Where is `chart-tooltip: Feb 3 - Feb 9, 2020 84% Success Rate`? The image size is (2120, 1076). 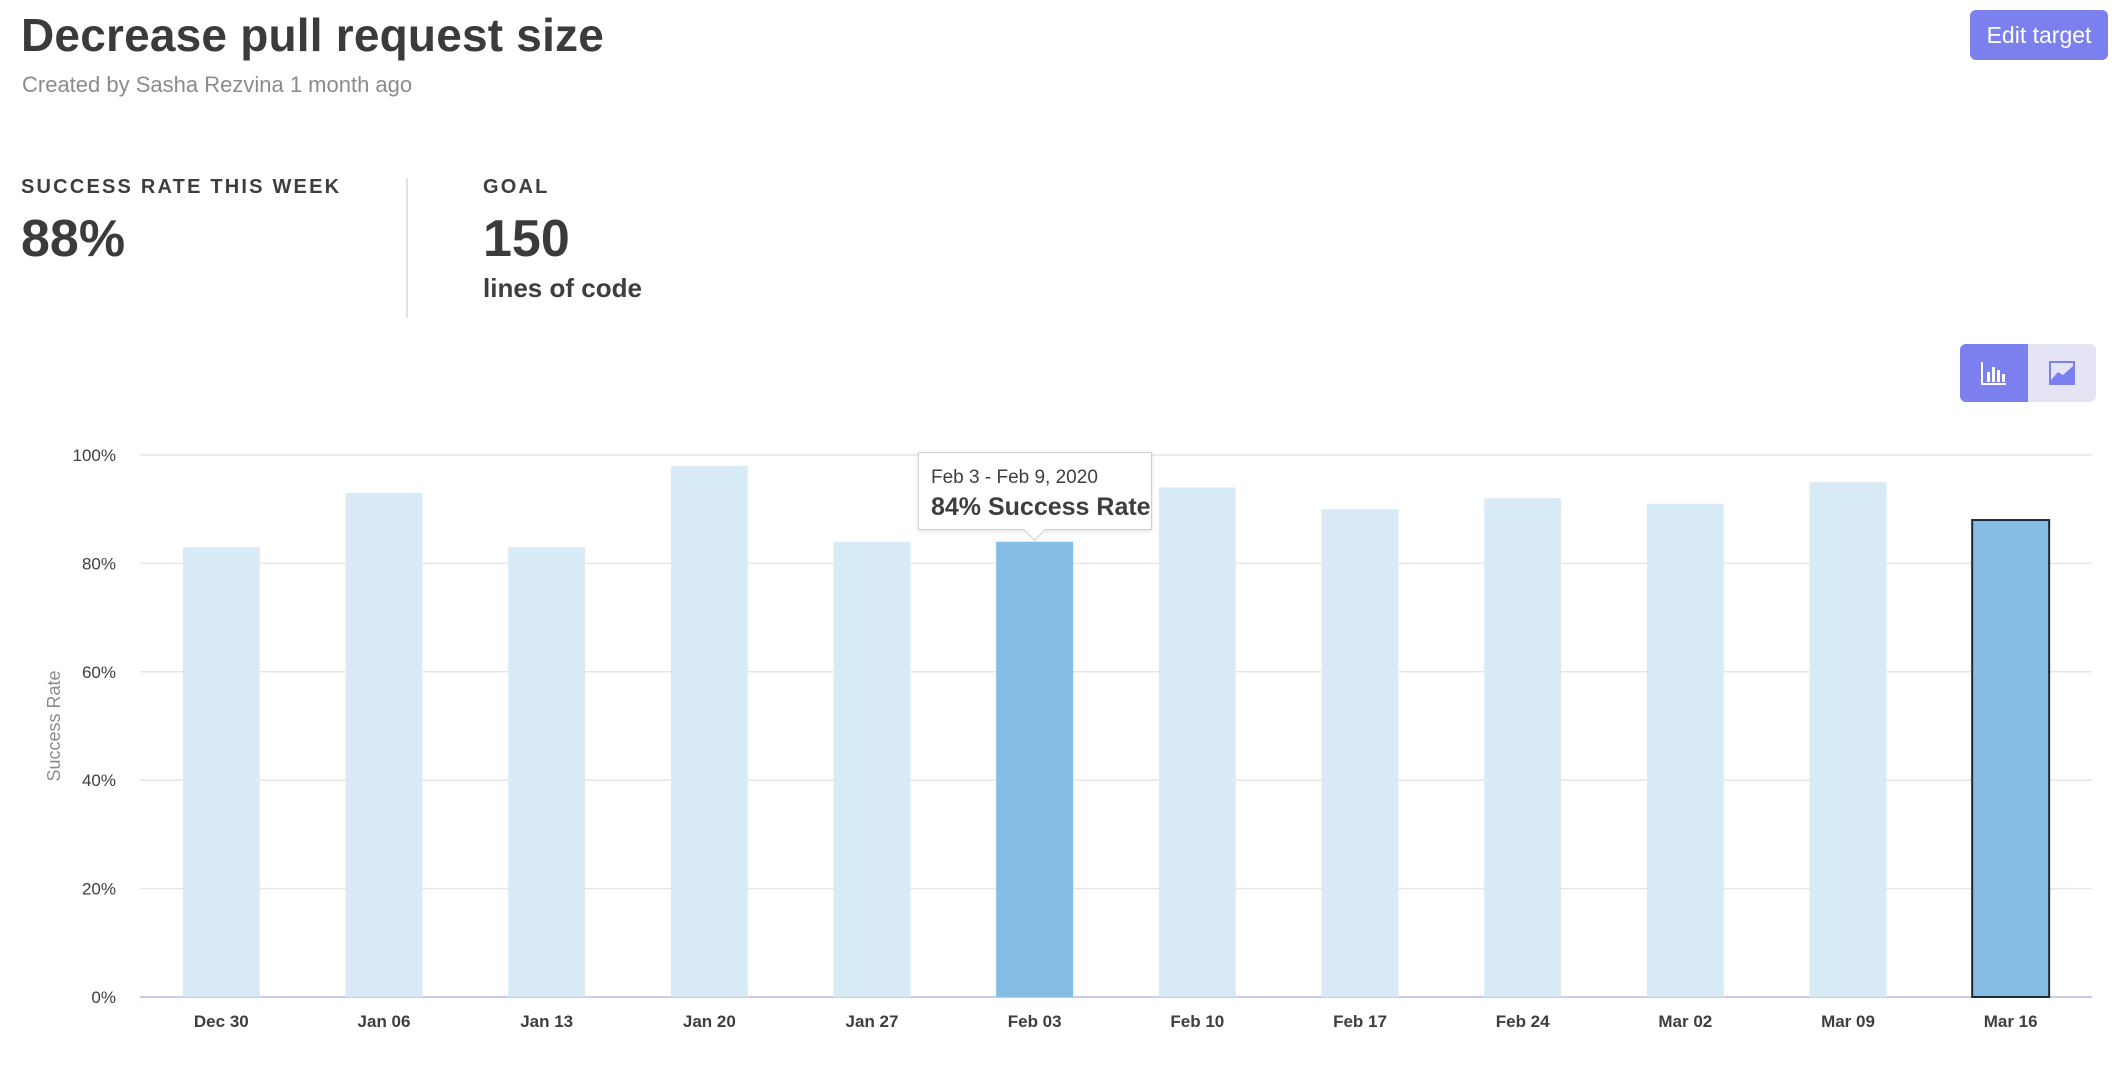 chart-tooltip: Feb 3 - Feb 9, 2020 84% Success Rate is located at coordinates (1035, 497).